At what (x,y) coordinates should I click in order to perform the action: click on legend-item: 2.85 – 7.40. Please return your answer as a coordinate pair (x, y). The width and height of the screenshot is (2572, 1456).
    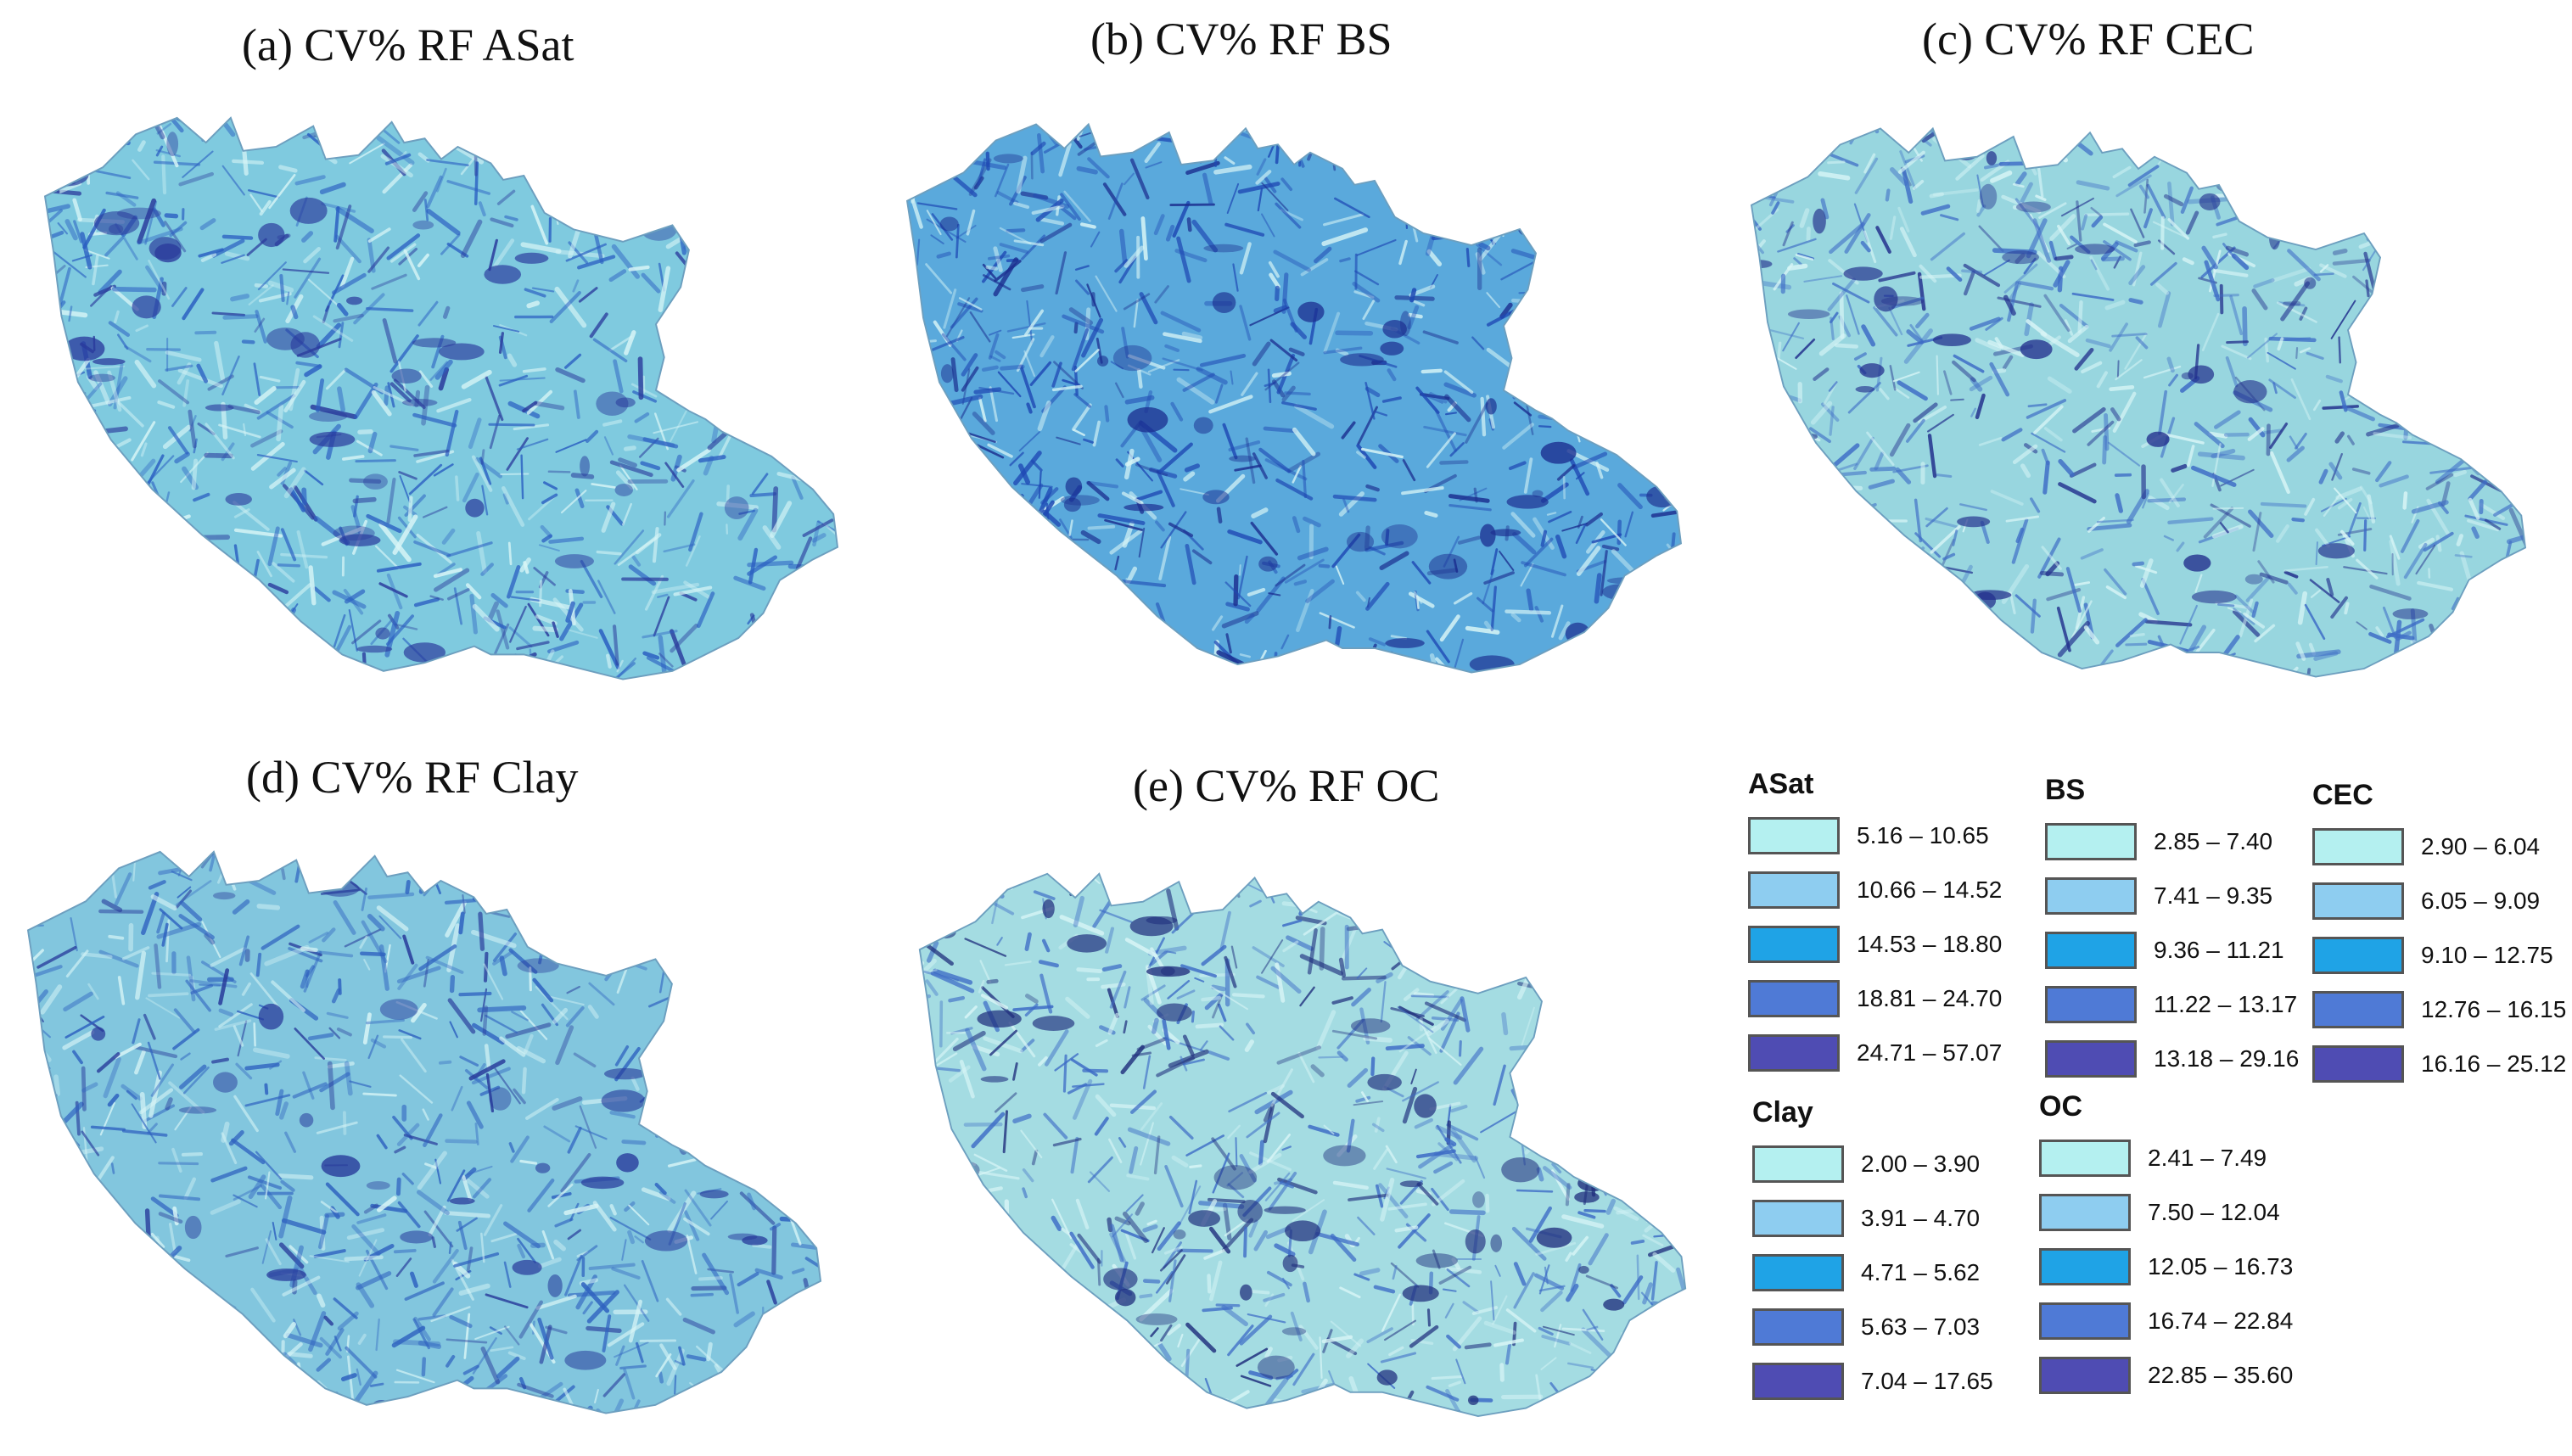
    Looking at the image, I should click on (2172, 842).